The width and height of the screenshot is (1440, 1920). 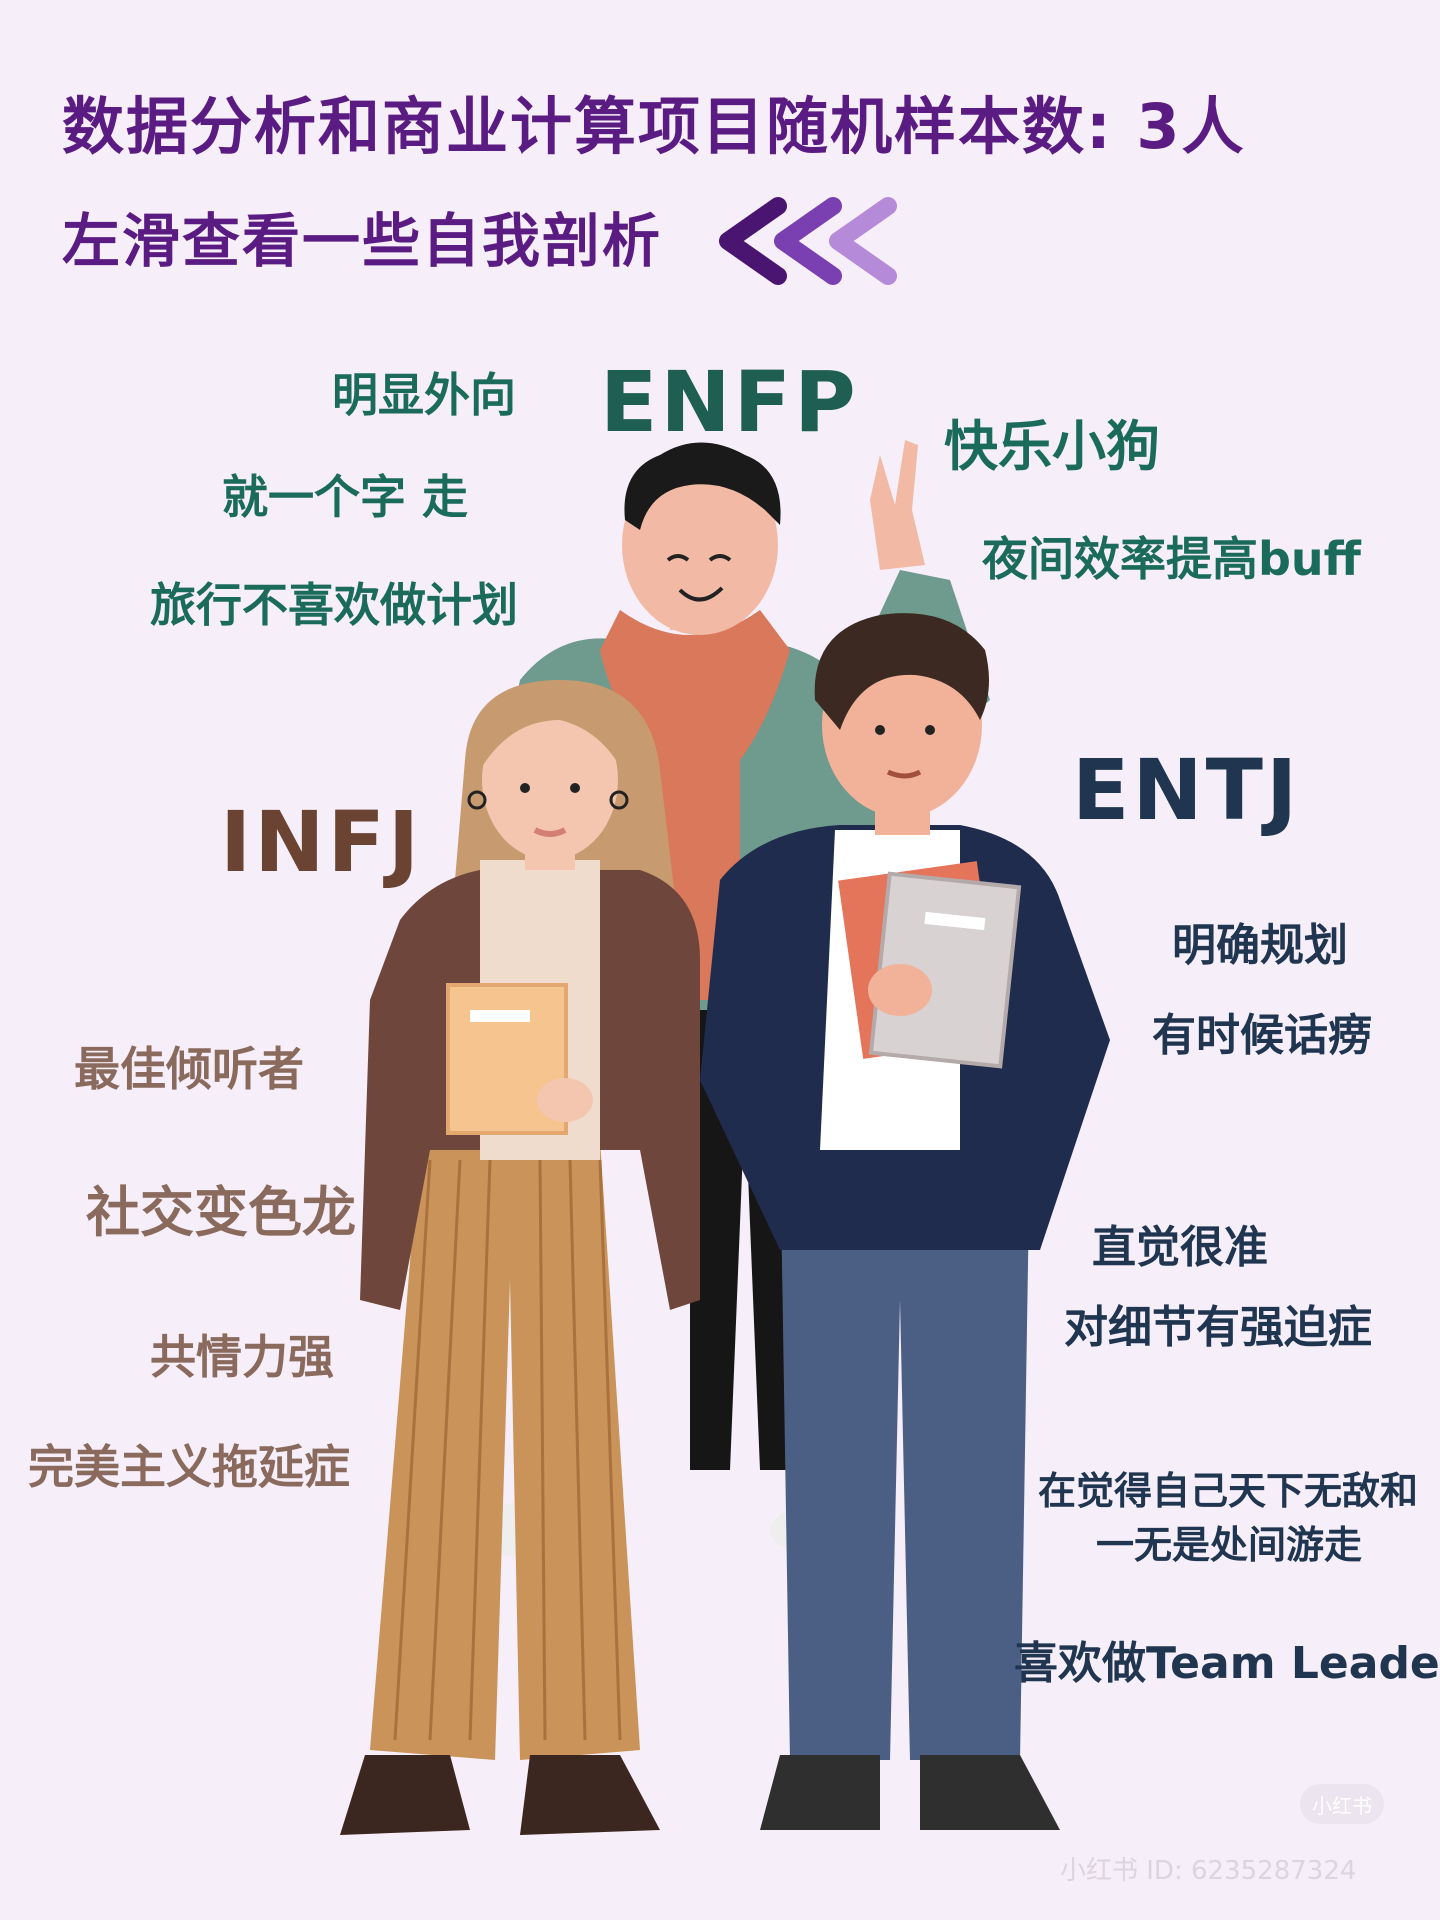 What do you see at coordinates (1180, 1247) in the screenshot?
I see `entj-trait: 直觉很准` at bounding box center [1180, 1247].